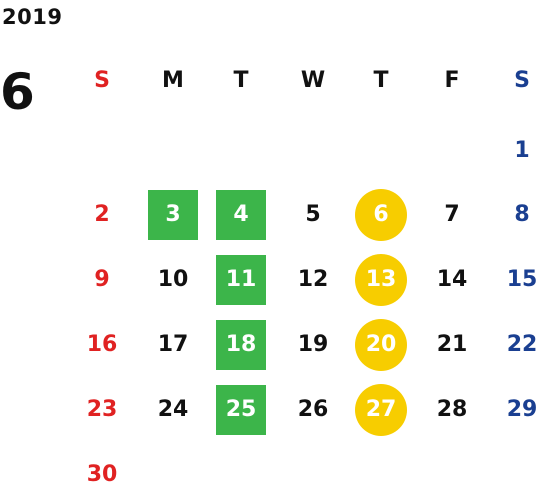 This screenshot has width=548, height=503. What do you see at coordinates (173, 80) in the screenshot?
I see `weekday-1: M` at bounding box center [173, 80].